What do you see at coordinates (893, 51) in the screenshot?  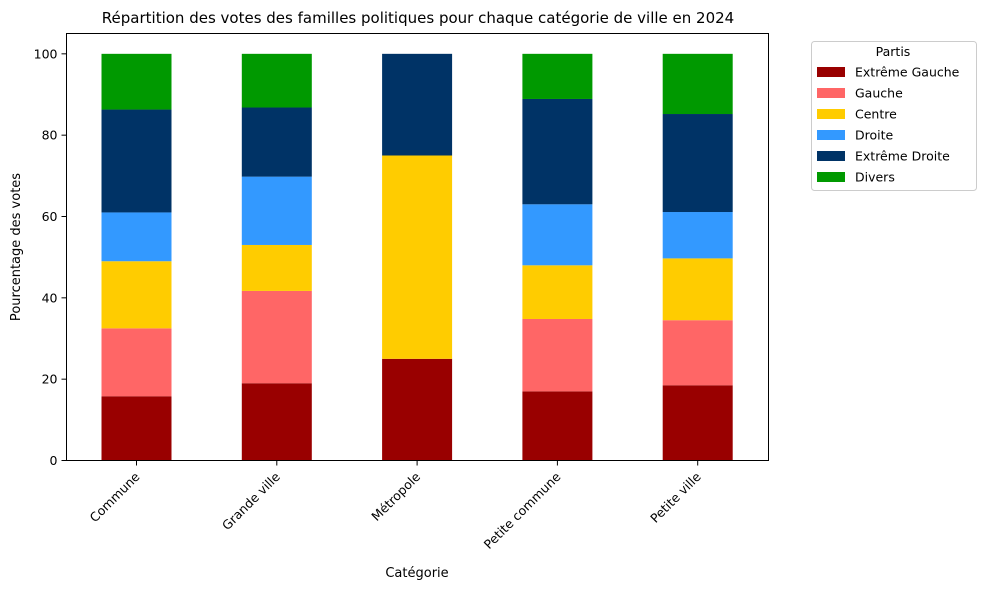 I see `legend-title: Partis` at bounding box center [893, 51].